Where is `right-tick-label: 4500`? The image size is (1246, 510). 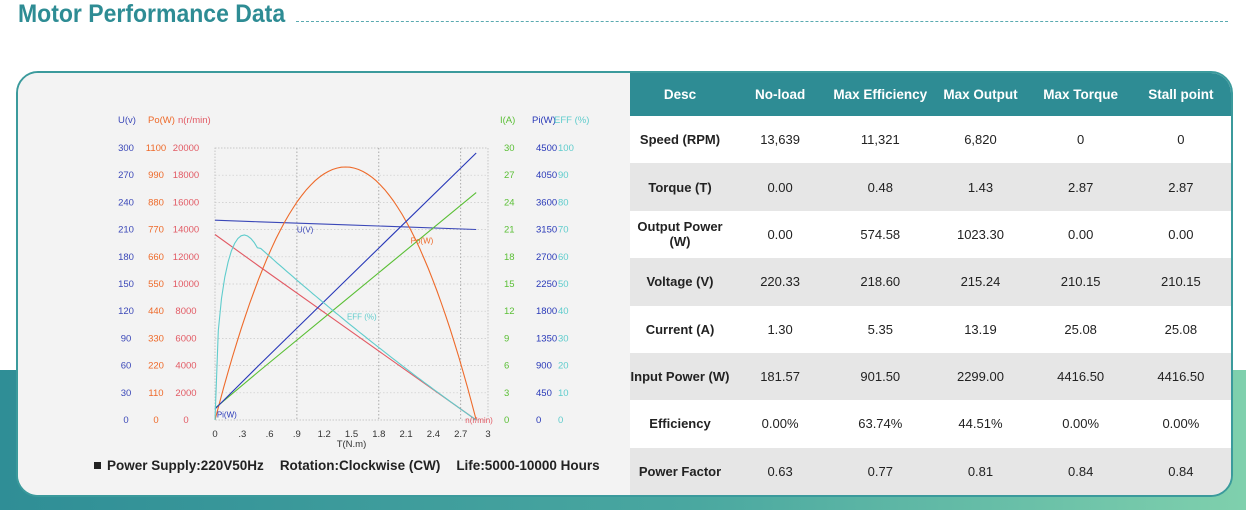
right-tick-label: 4500 is located at coordinates (546, 148).